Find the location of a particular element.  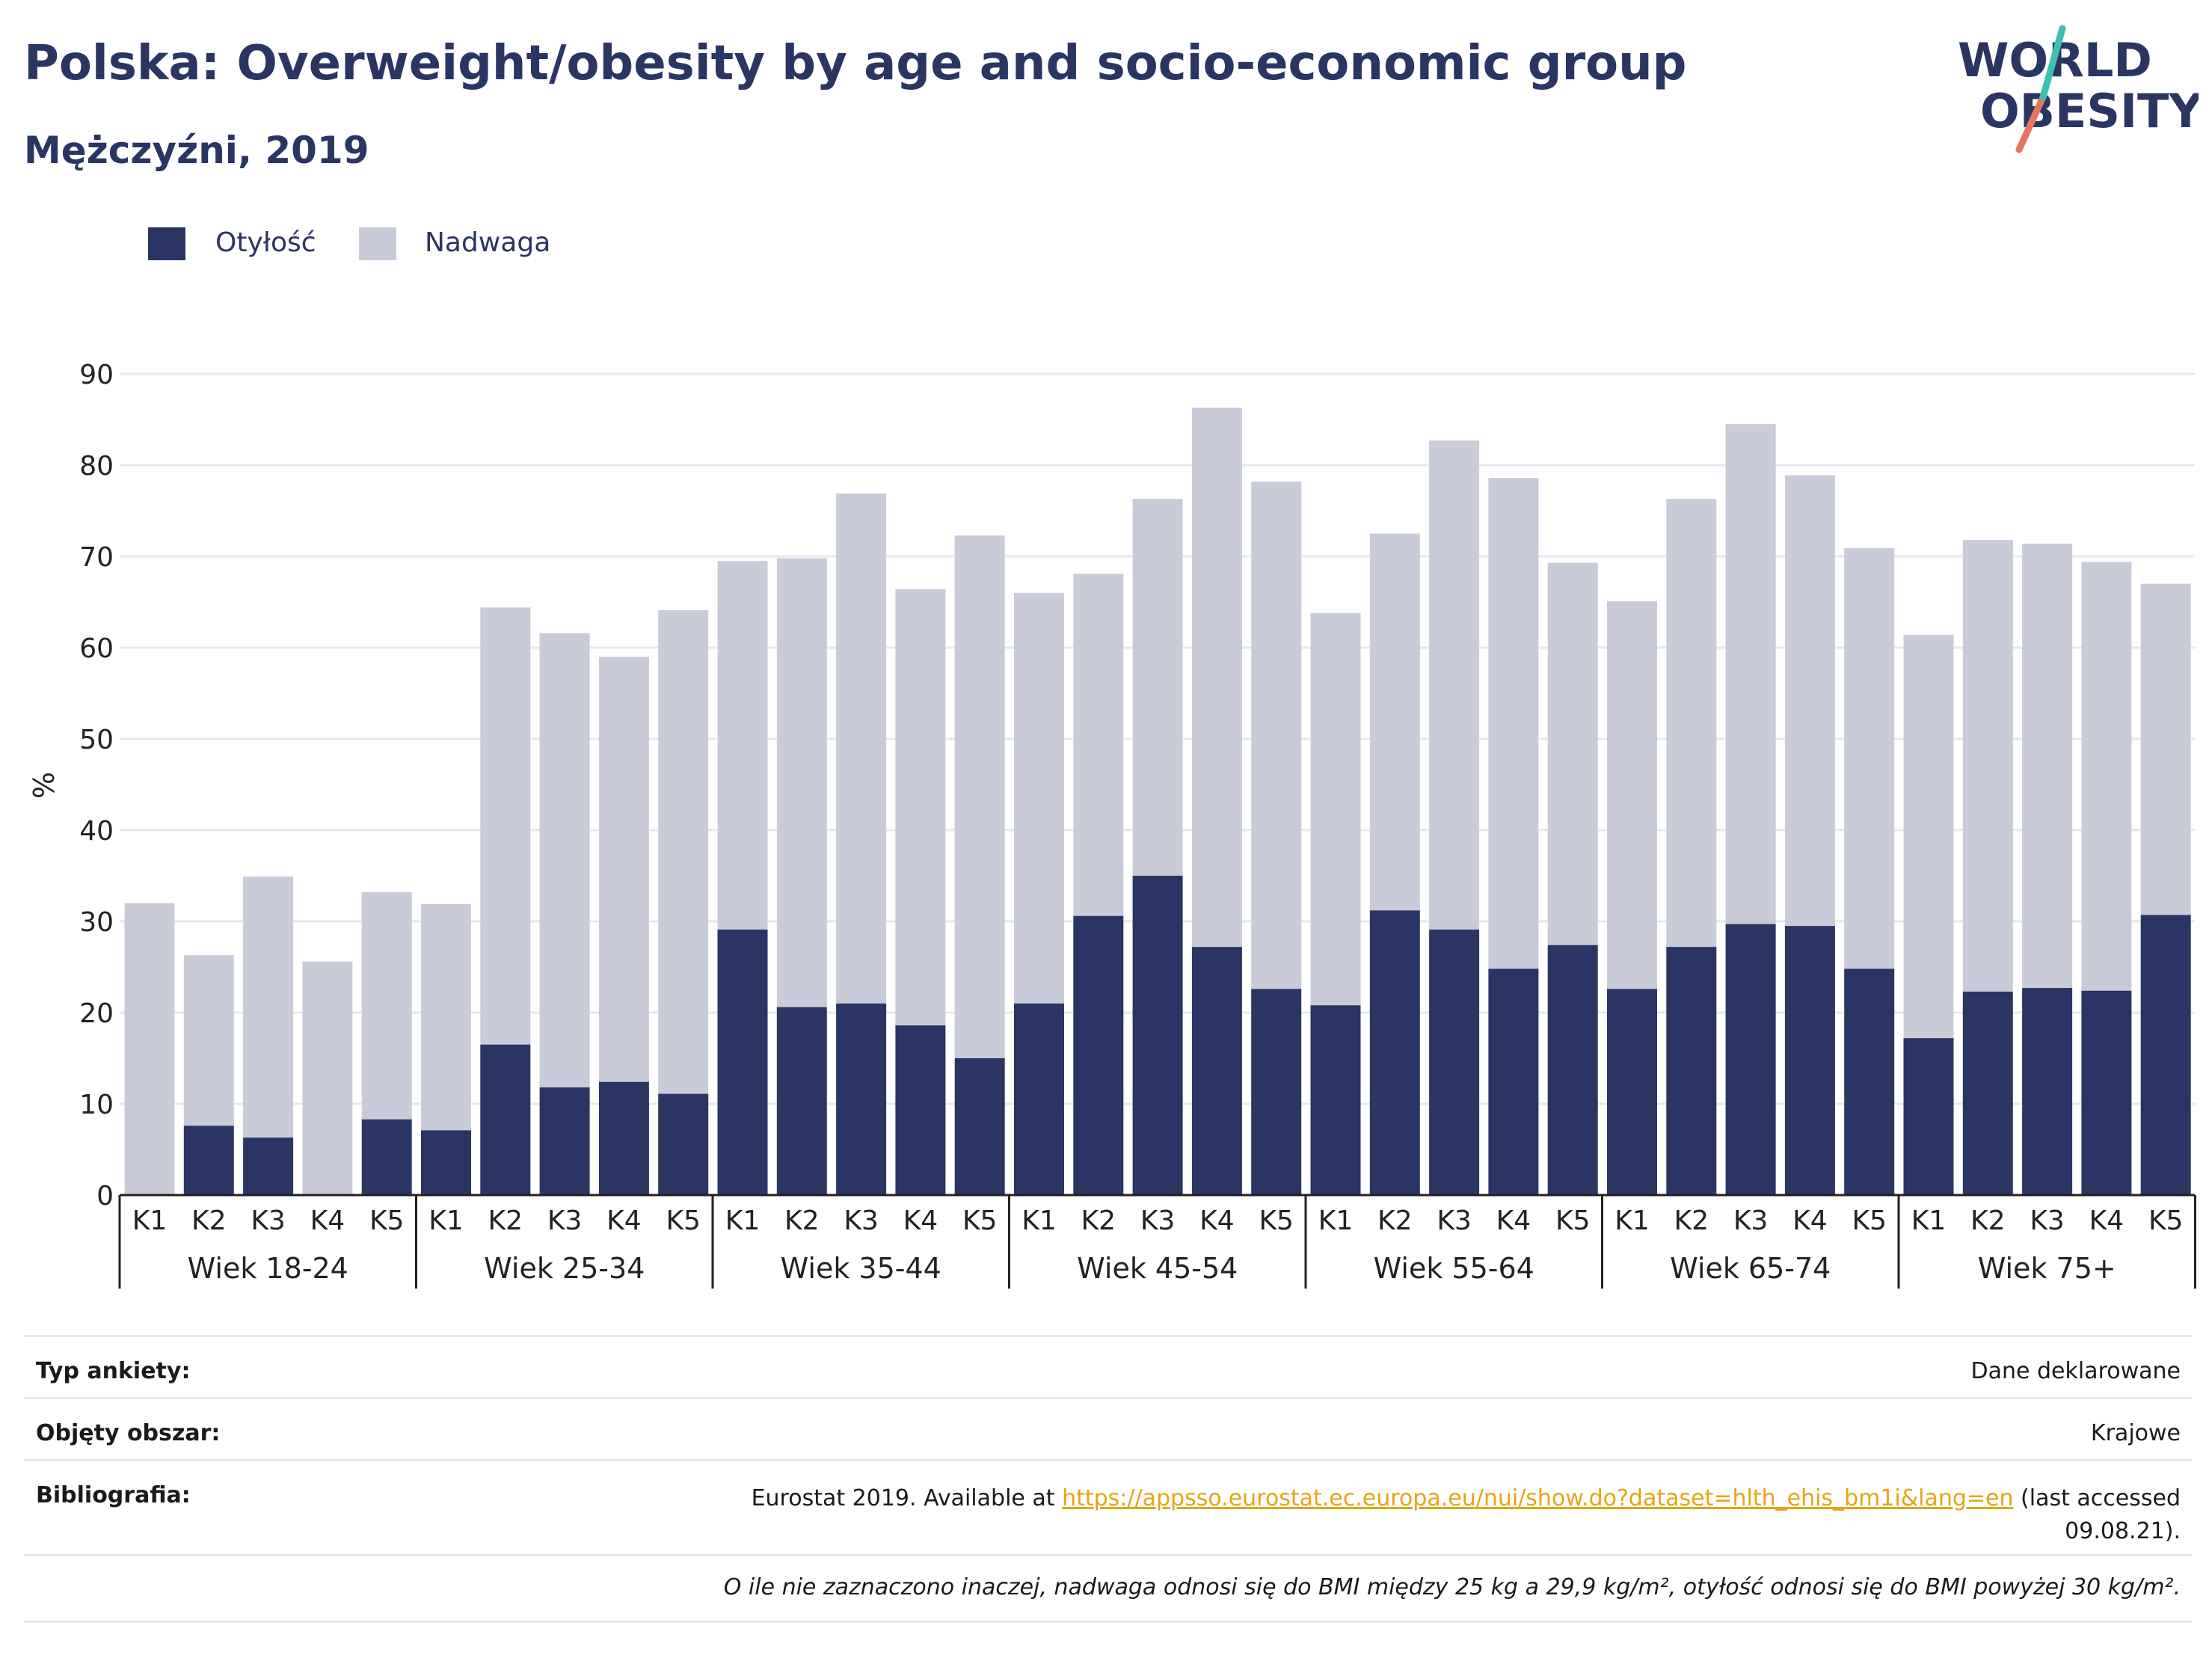

bar-overweight-4-k1 is located at coordinates (1039, 798).